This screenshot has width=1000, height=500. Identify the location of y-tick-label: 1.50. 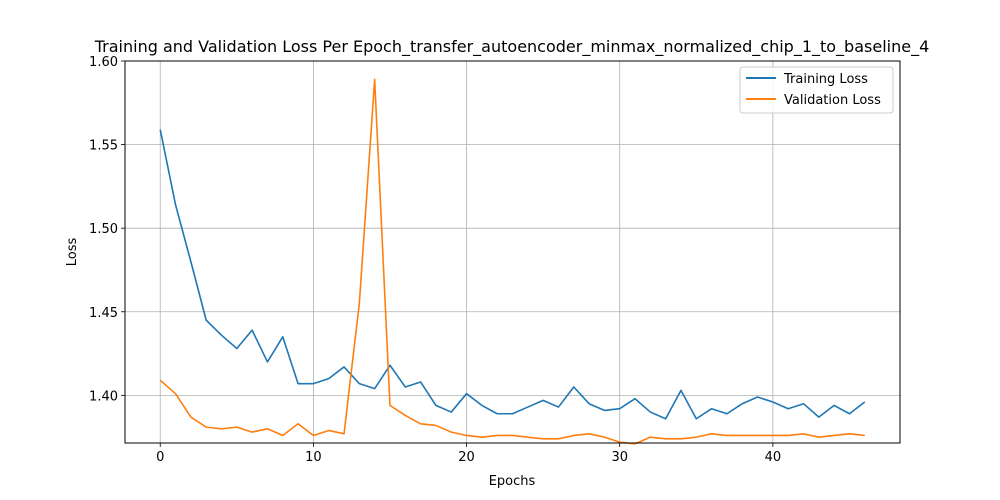
(103, 229).